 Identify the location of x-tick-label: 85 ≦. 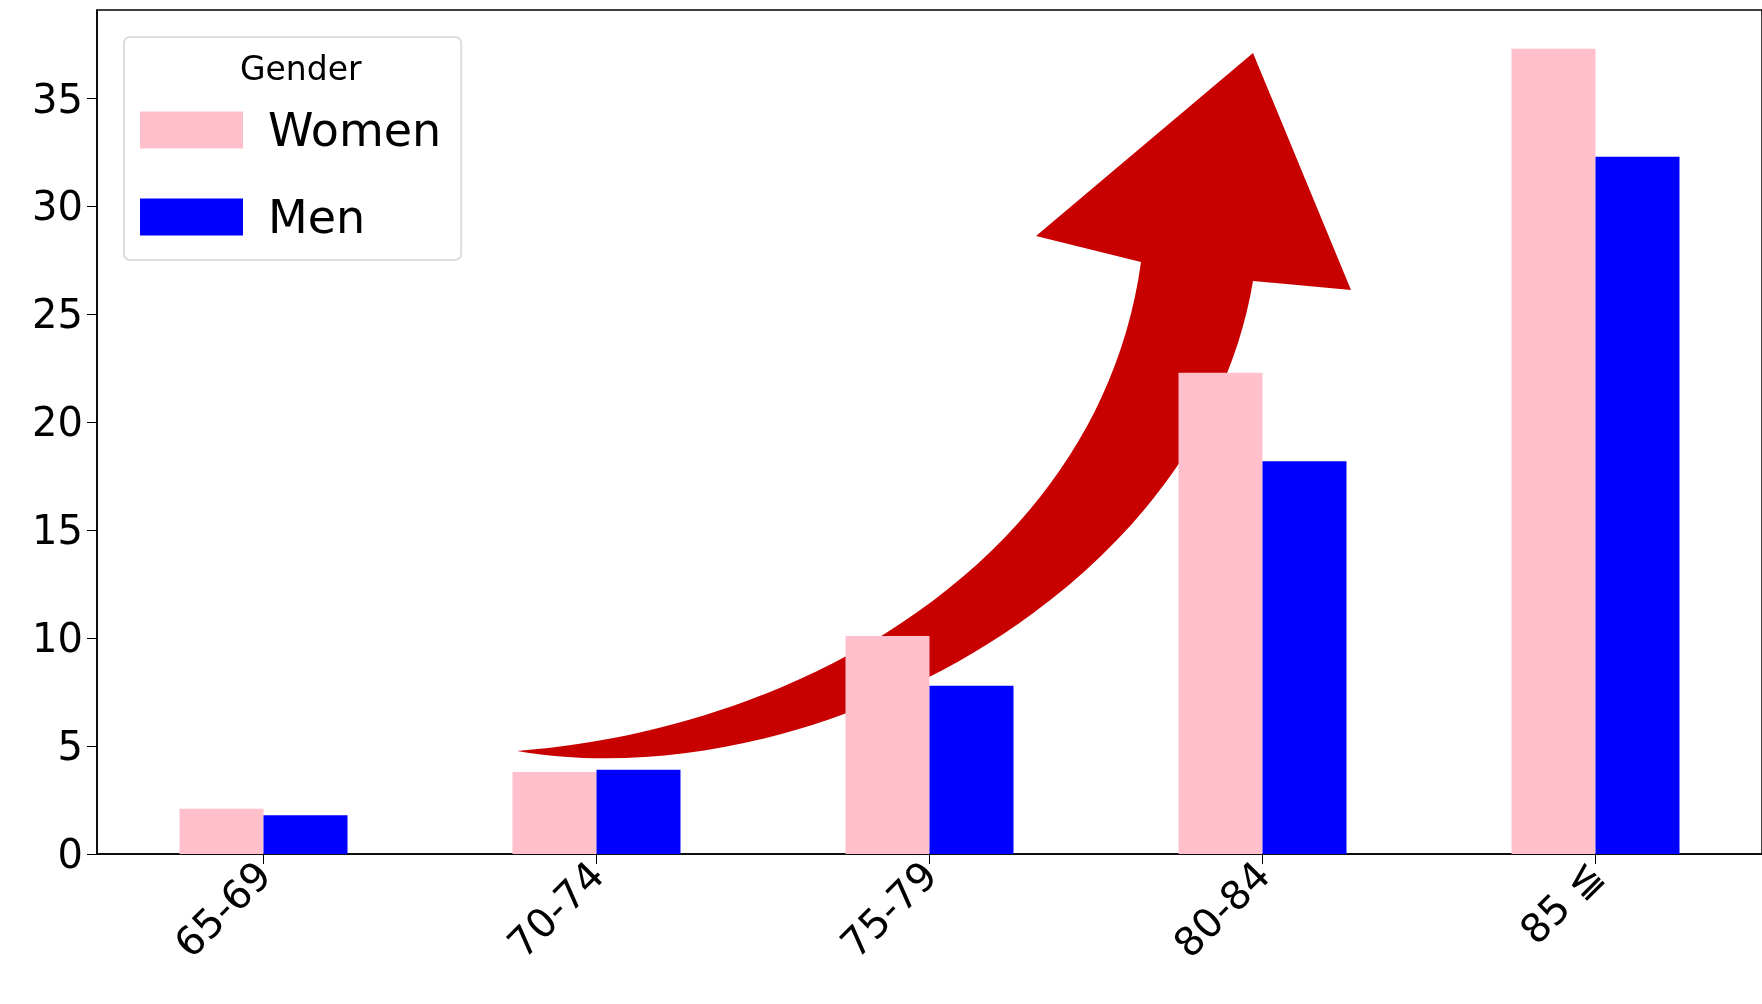
(1561, 902).